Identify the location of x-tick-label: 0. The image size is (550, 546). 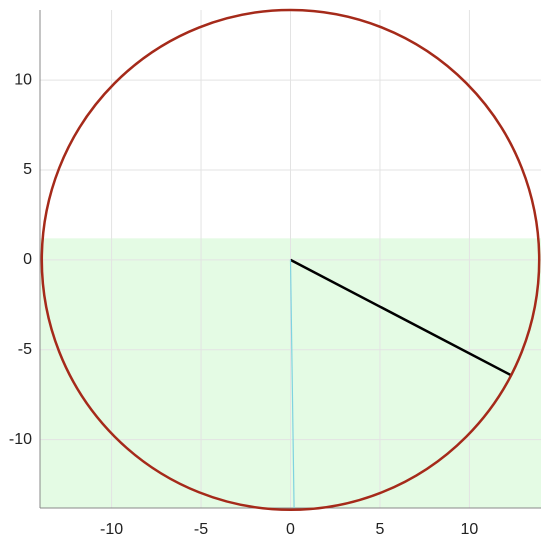
(290, 529).